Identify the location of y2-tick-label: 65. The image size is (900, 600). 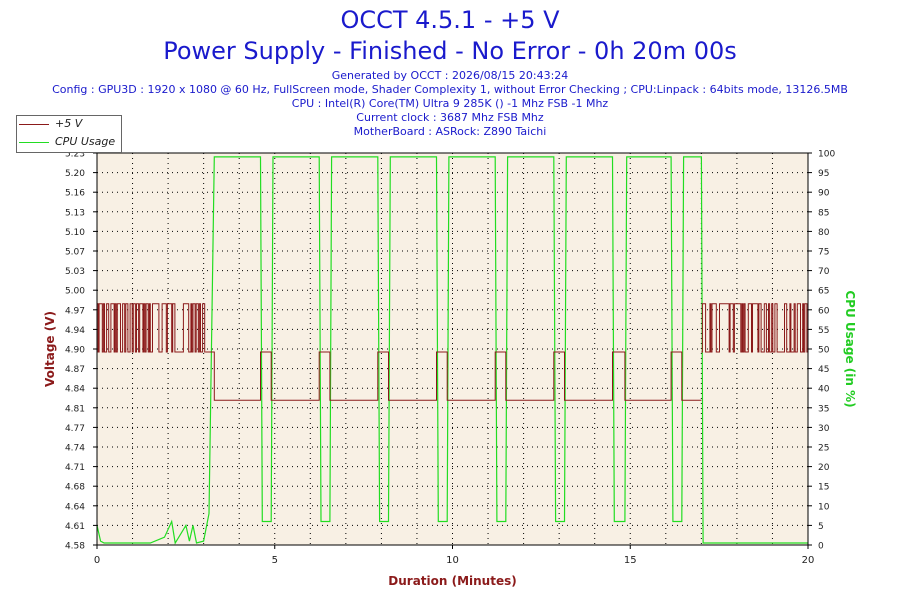
(823, 292).